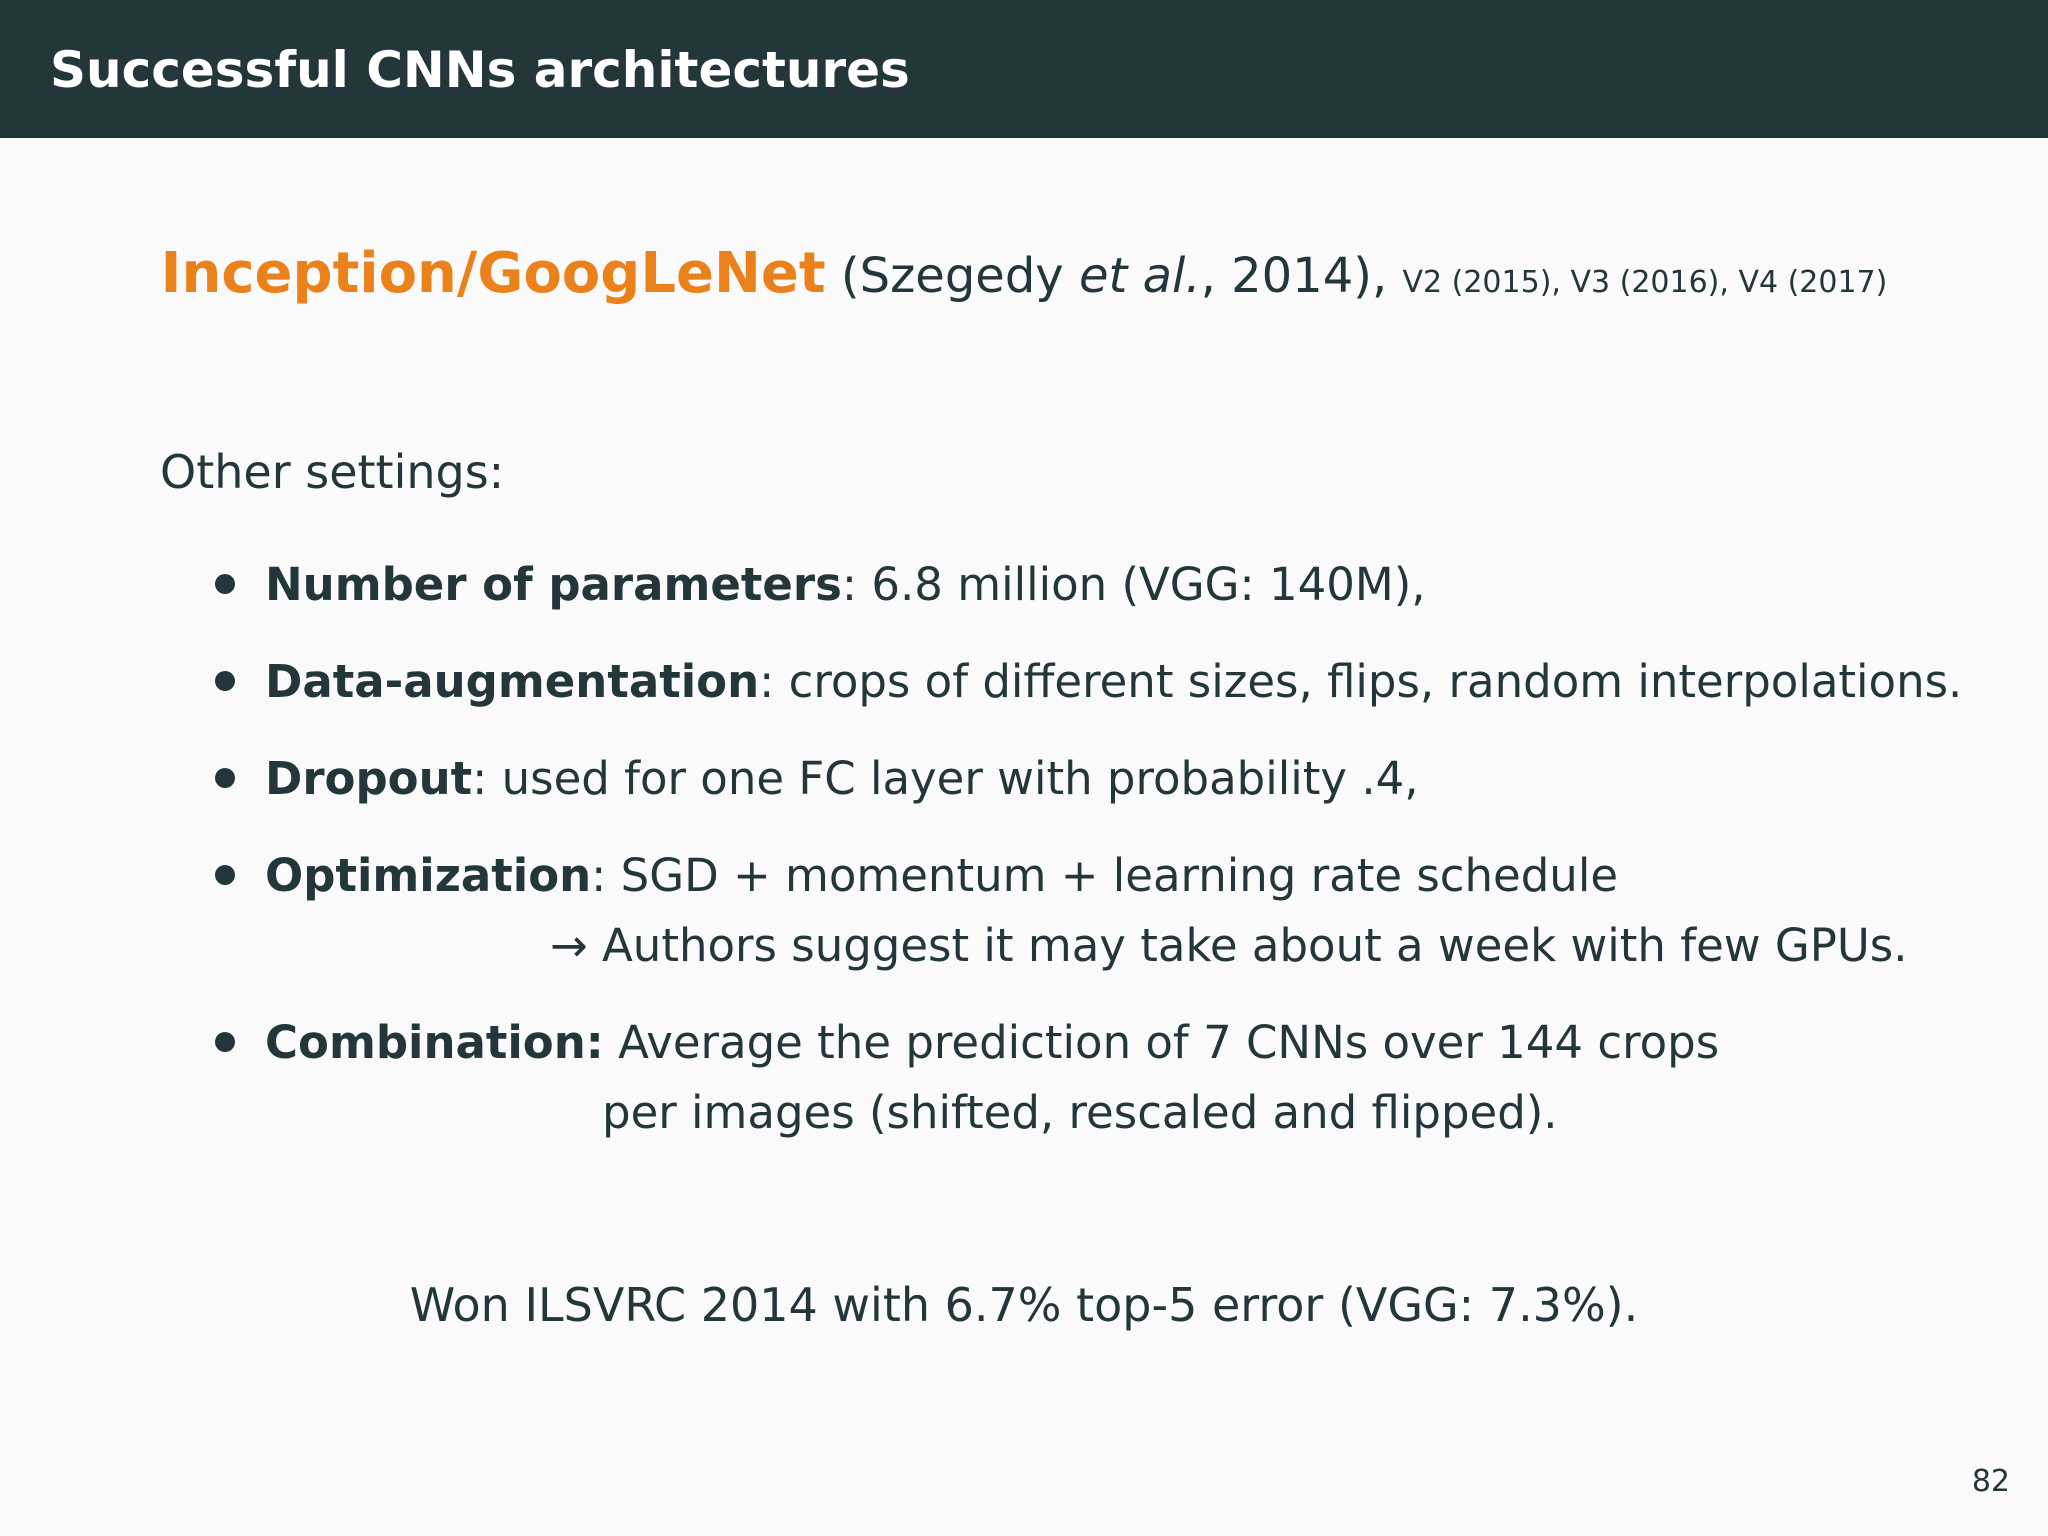 The height and width of the screenshot is (1536, 2048). I want to click on version-list: V2 (2015), V3 (2016), V4 (2017), so click(1645, 282).